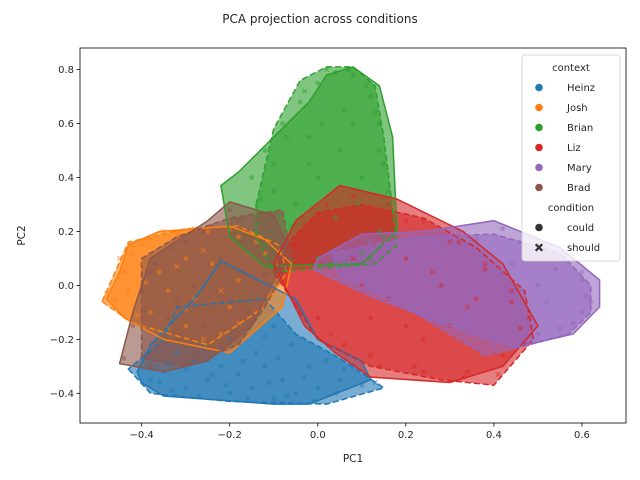  What do you see at coordinates (583, 248) in the screenshot?
I see `legend-label-should: should` at bounding box center [583, 248].